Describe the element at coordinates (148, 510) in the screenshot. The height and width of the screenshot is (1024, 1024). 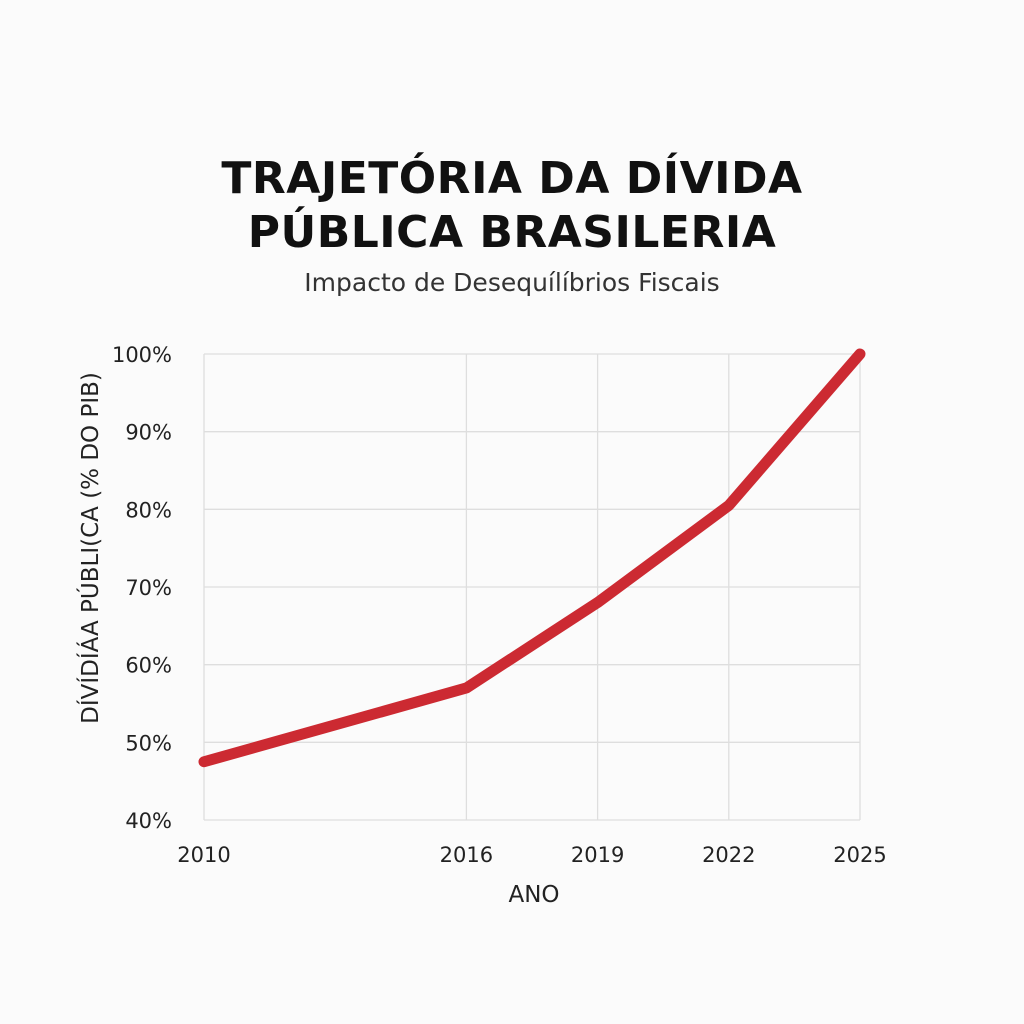
I see `y-tick-label: 80%` at that location.